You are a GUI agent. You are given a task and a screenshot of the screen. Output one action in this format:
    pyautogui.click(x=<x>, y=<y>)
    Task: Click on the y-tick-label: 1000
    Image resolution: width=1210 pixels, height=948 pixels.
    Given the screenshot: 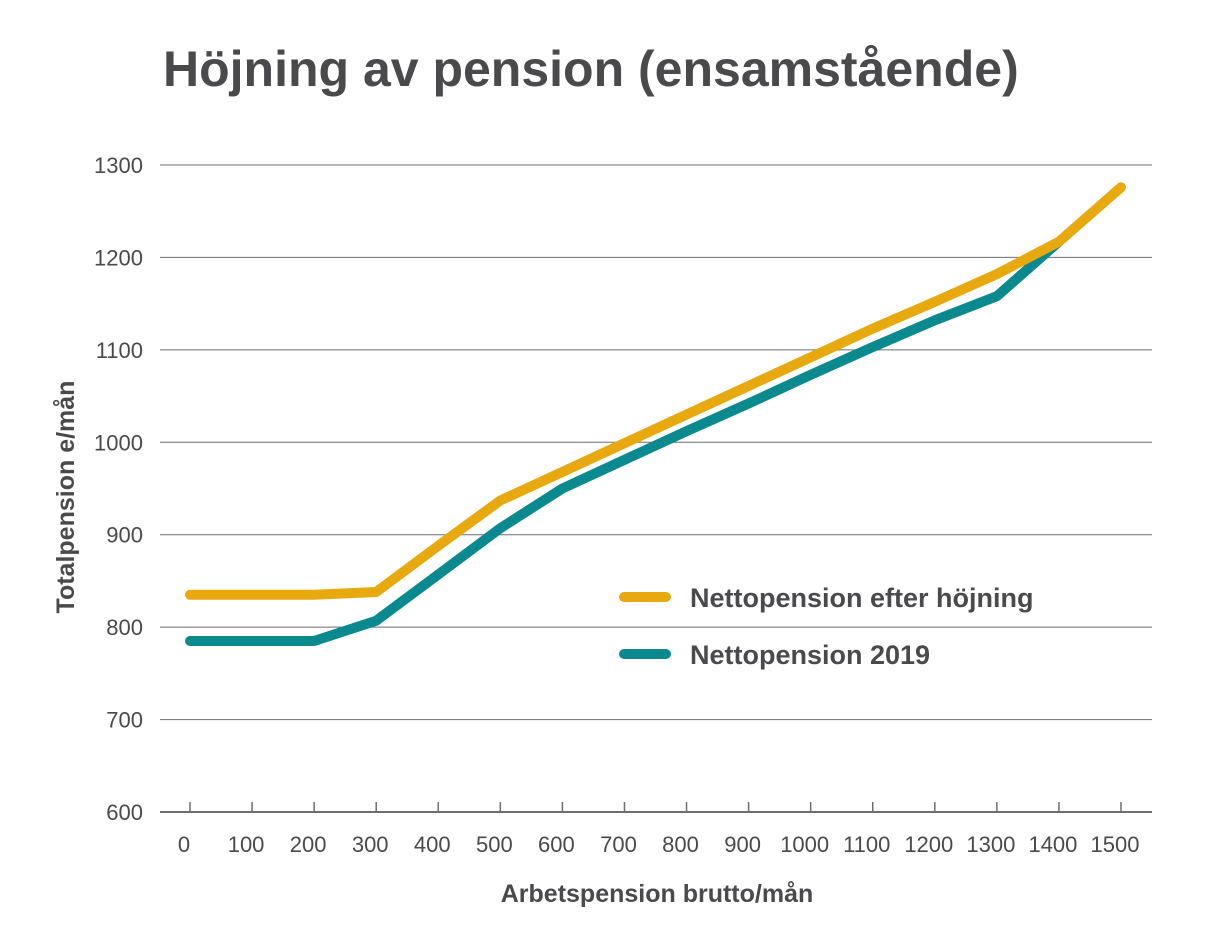 What is the action you would take?
    pyautogui.click(x=118, y=442)
    